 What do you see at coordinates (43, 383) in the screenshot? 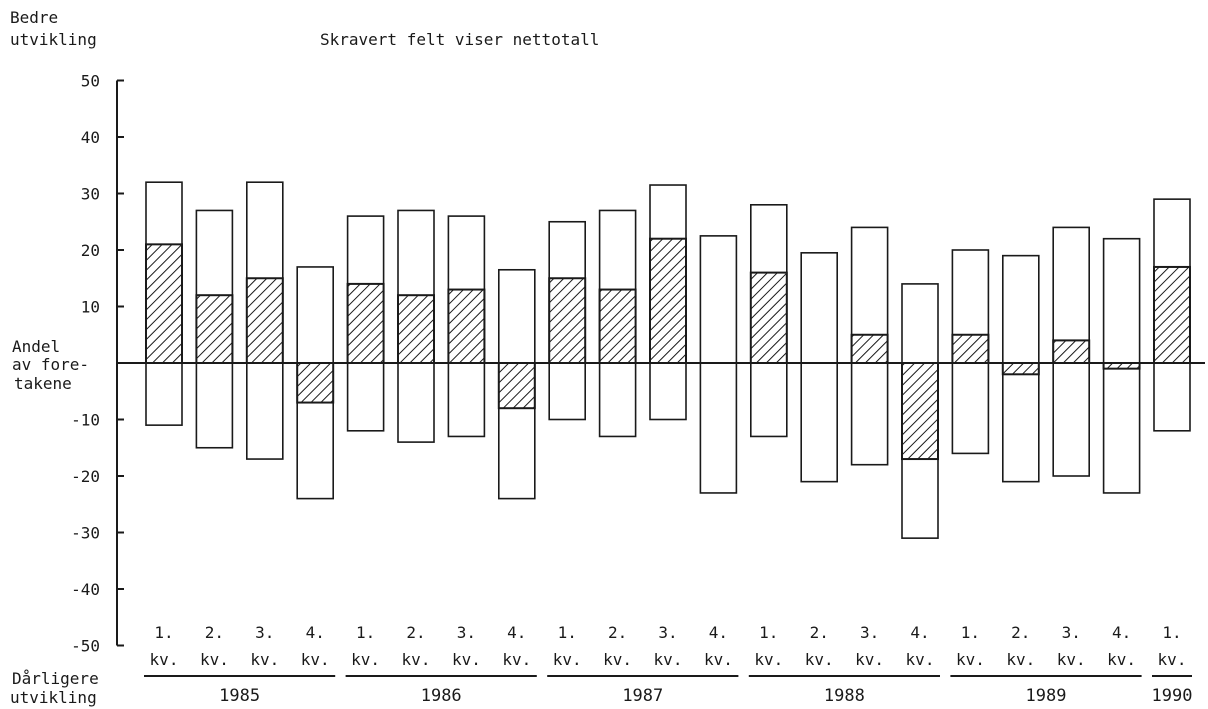
I see `ylabel-middle-line-3: takene` at bounding box center [43, 383].